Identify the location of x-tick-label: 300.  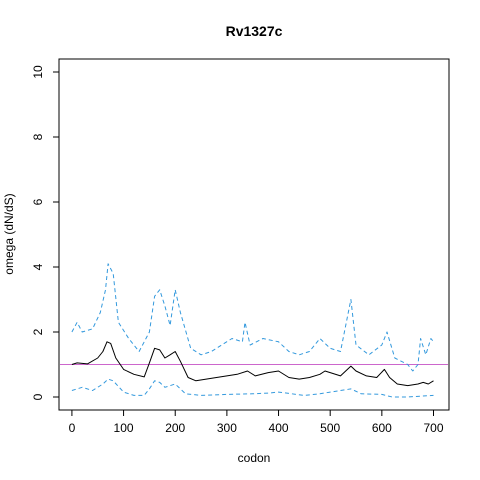
(227, 428).